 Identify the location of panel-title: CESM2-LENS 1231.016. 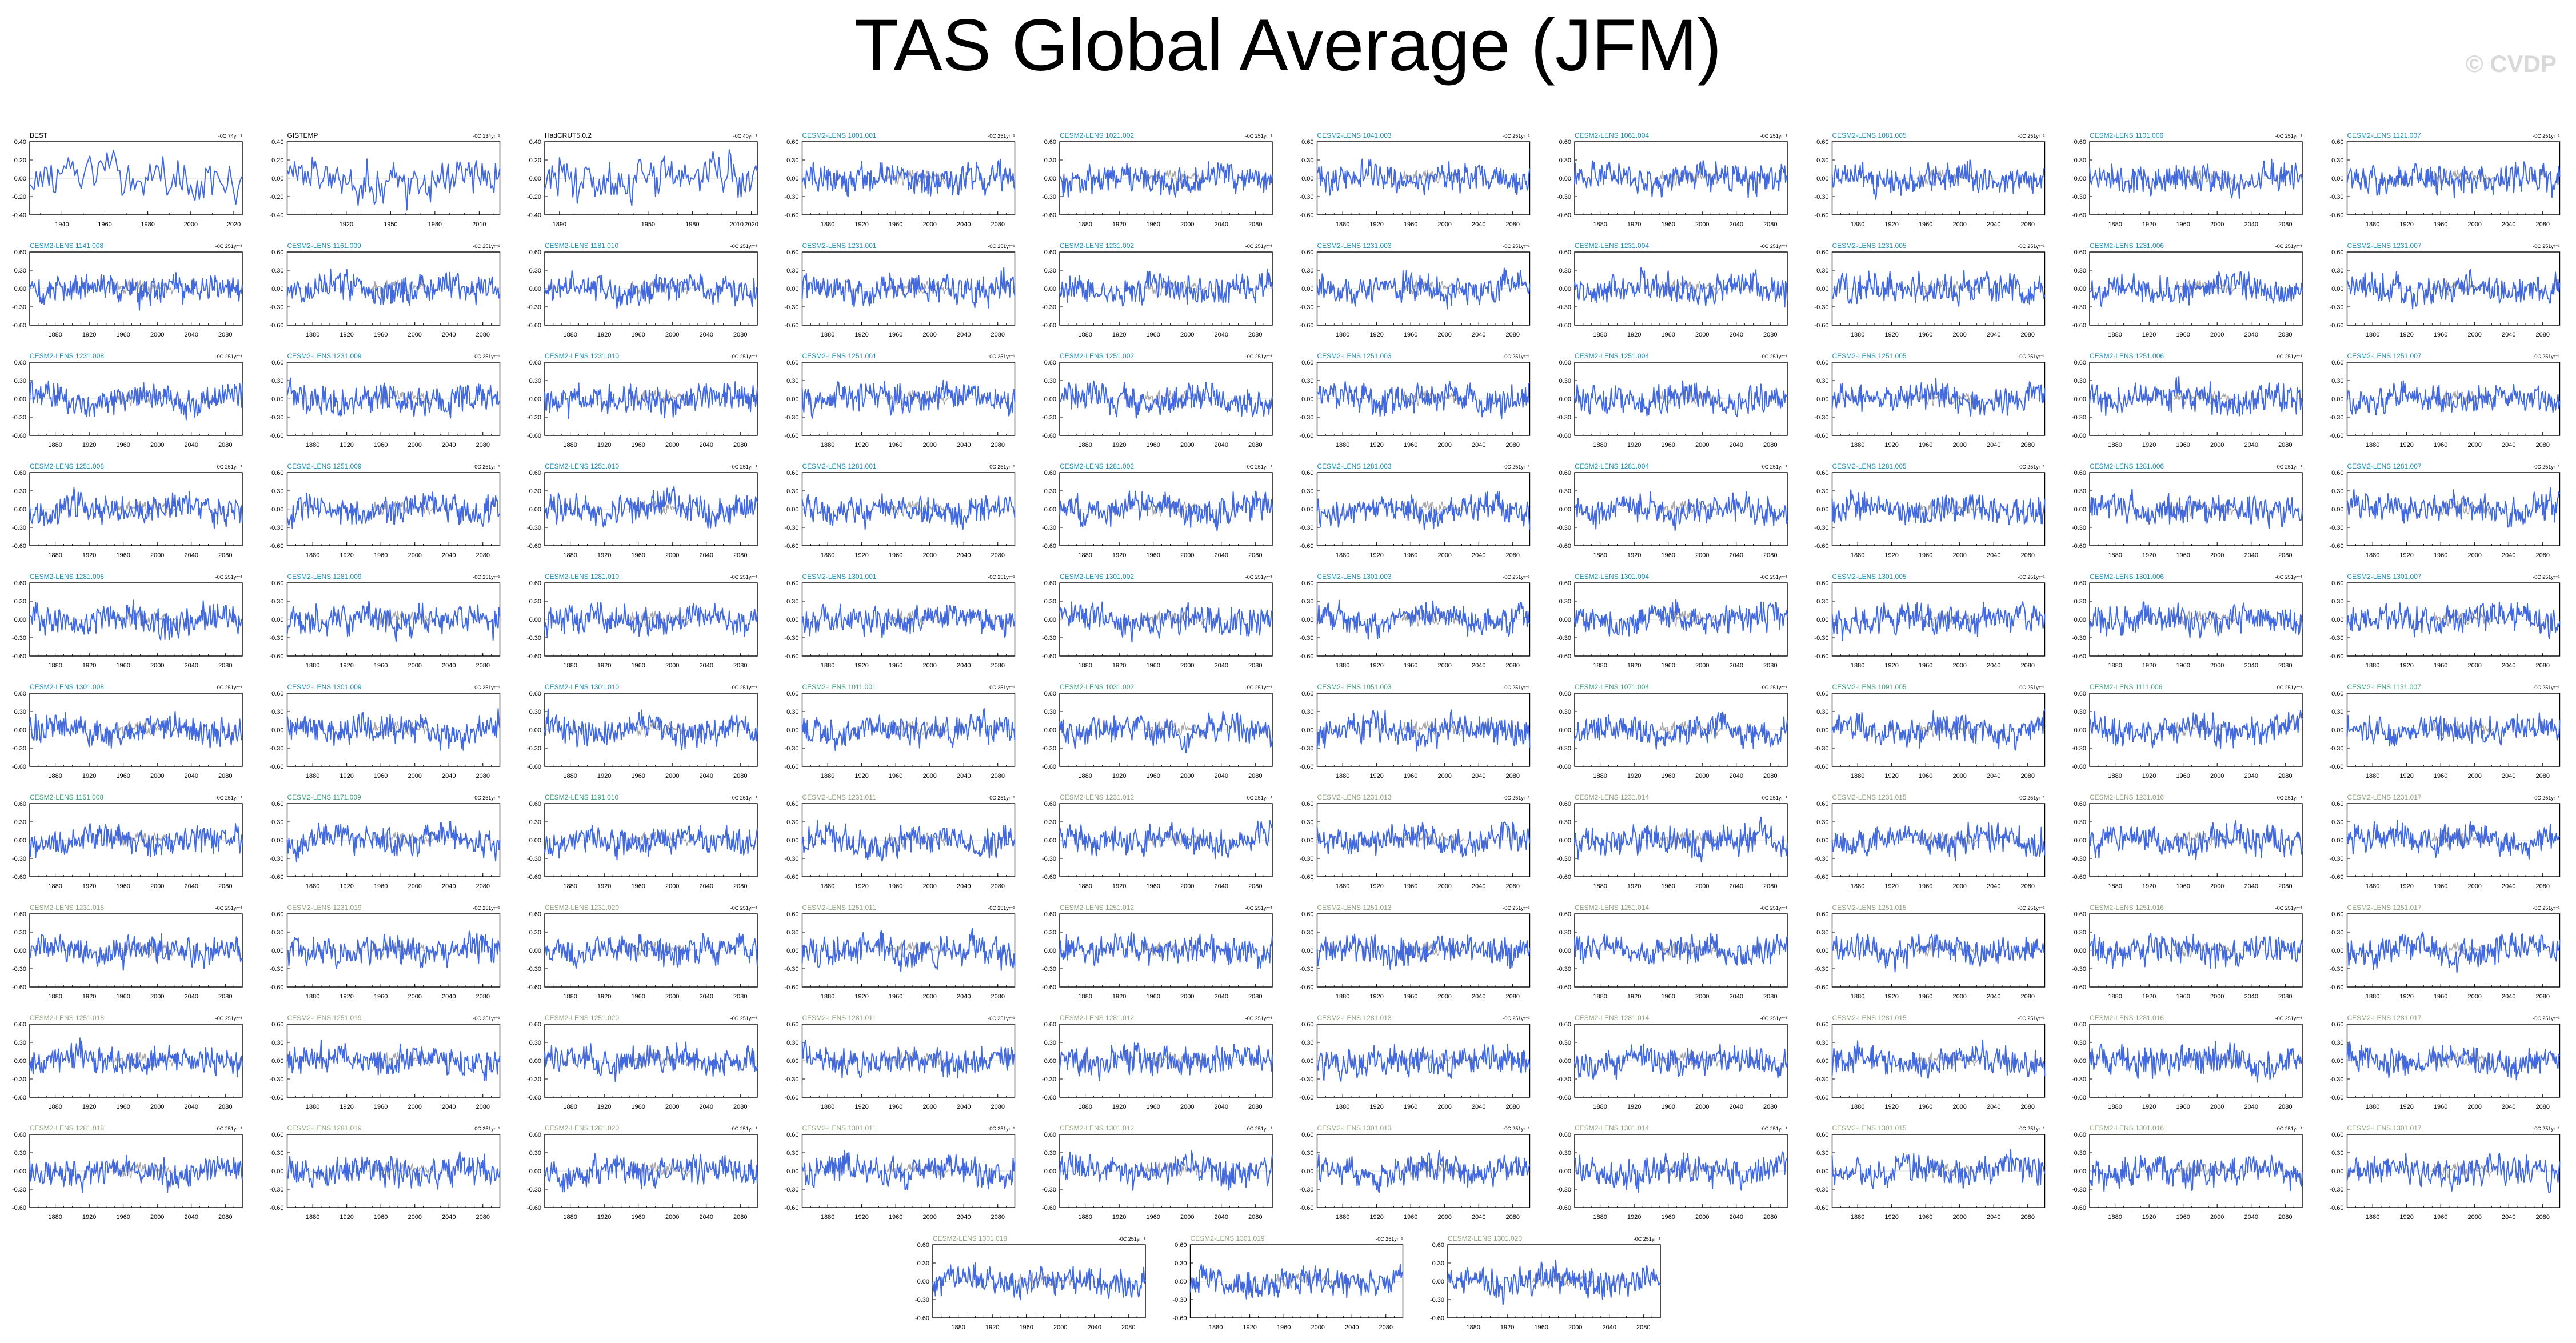
(2127, 797).